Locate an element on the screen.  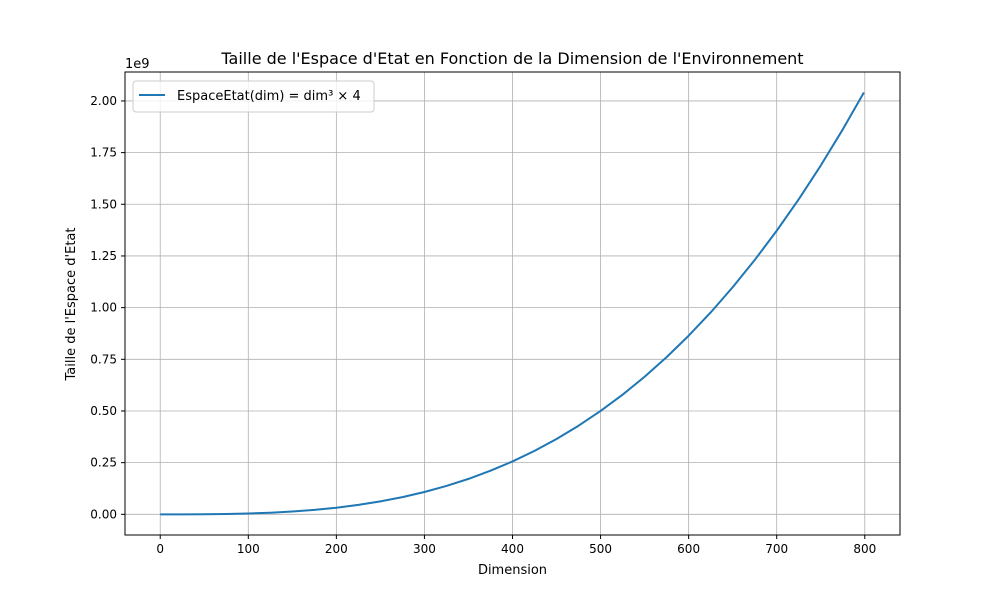
y-tick-label: 1.25 is located at coordinates (103, 256).